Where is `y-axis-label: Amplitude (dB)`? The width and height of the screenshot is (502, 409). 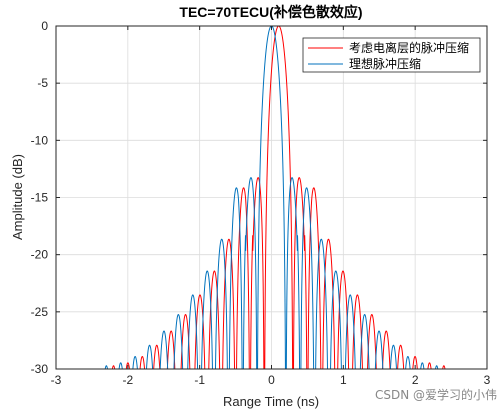
y-axis-label: Amplitude (dB) is located at coordinates (17, 197).